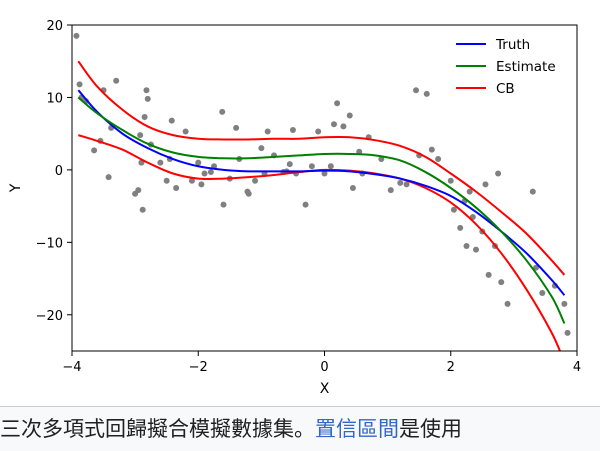 The height and width of the screenshot is (451, 600). I want to click on x-axis-ticks: −4 −2 0 2 4, so click(321, 363).